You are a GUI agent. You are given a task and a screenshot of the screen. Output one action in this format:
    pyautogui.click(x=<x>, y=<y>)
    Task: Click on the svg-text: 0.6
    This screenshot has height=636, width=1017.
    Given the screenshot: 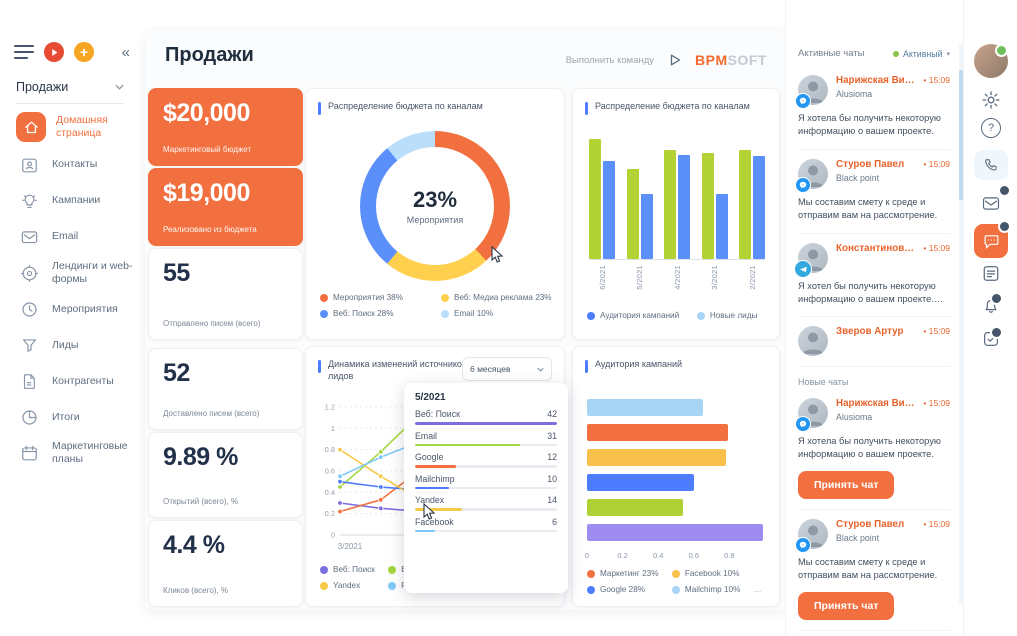 What is the action you would take?
    pyautogui.click(x=330, y=471)
    